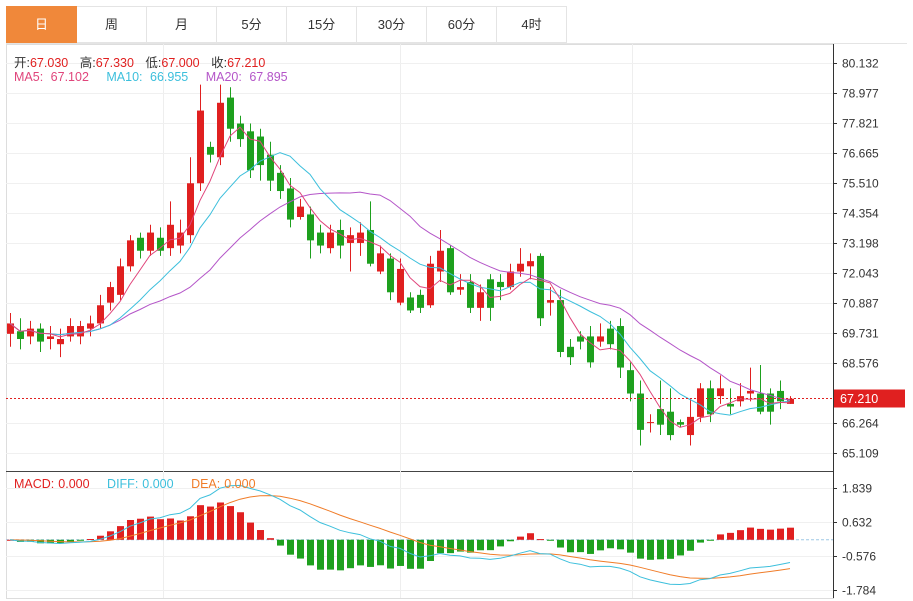  I want to click on tab-15min: 15分, so click(322, 24).